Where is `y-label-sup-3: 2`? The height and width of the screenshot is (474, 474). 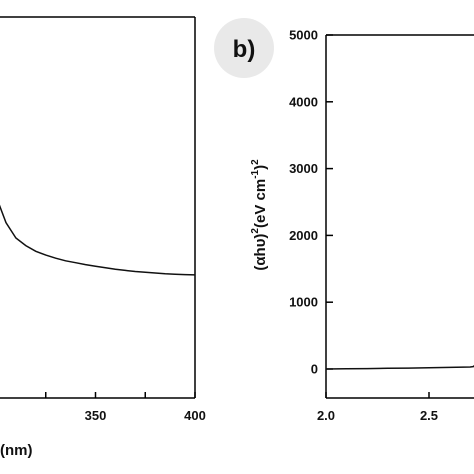 y-label-sup-3: 2 is located at coordinates (255, 162).